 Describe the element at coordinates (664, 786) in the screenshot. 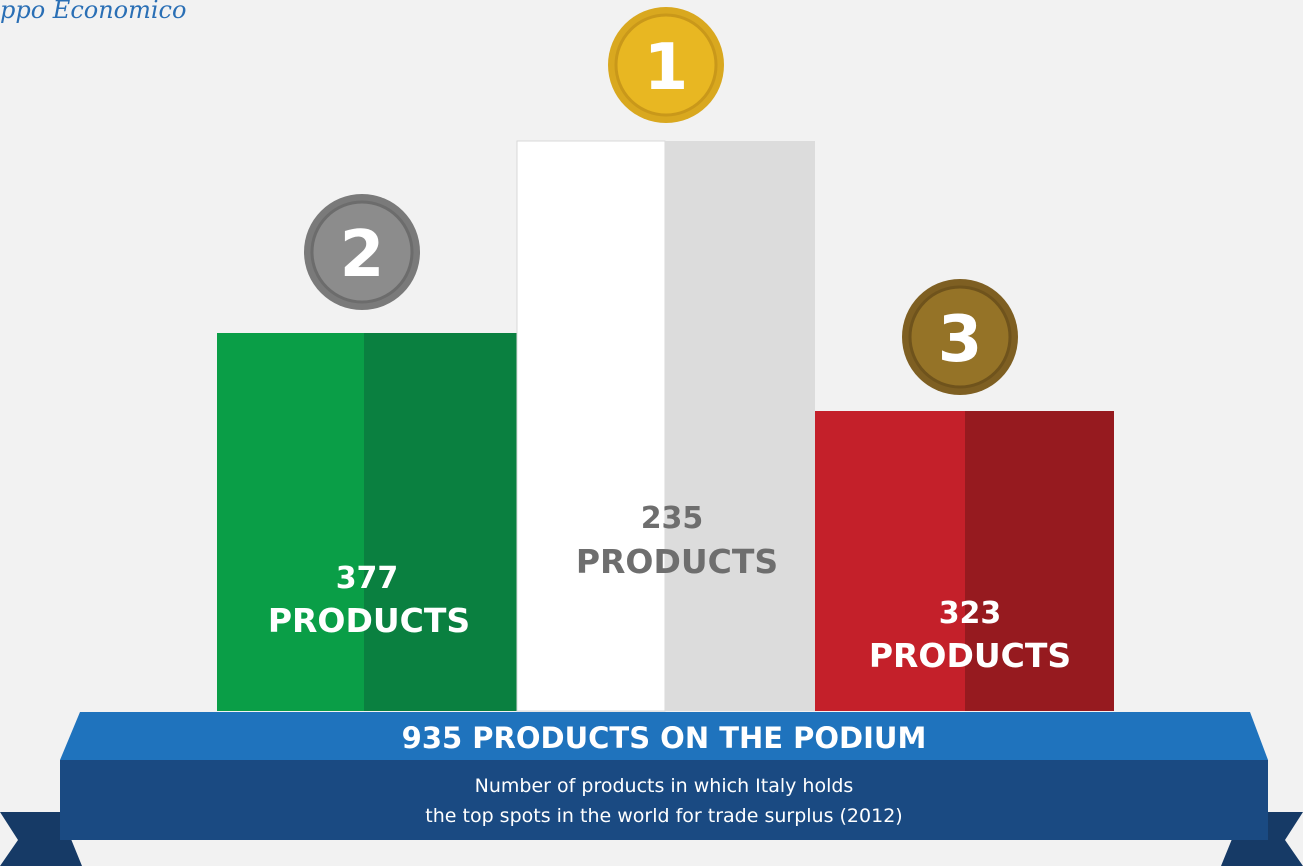

I see `banner-subtitle: Number of products in which Italy holds` at that location.